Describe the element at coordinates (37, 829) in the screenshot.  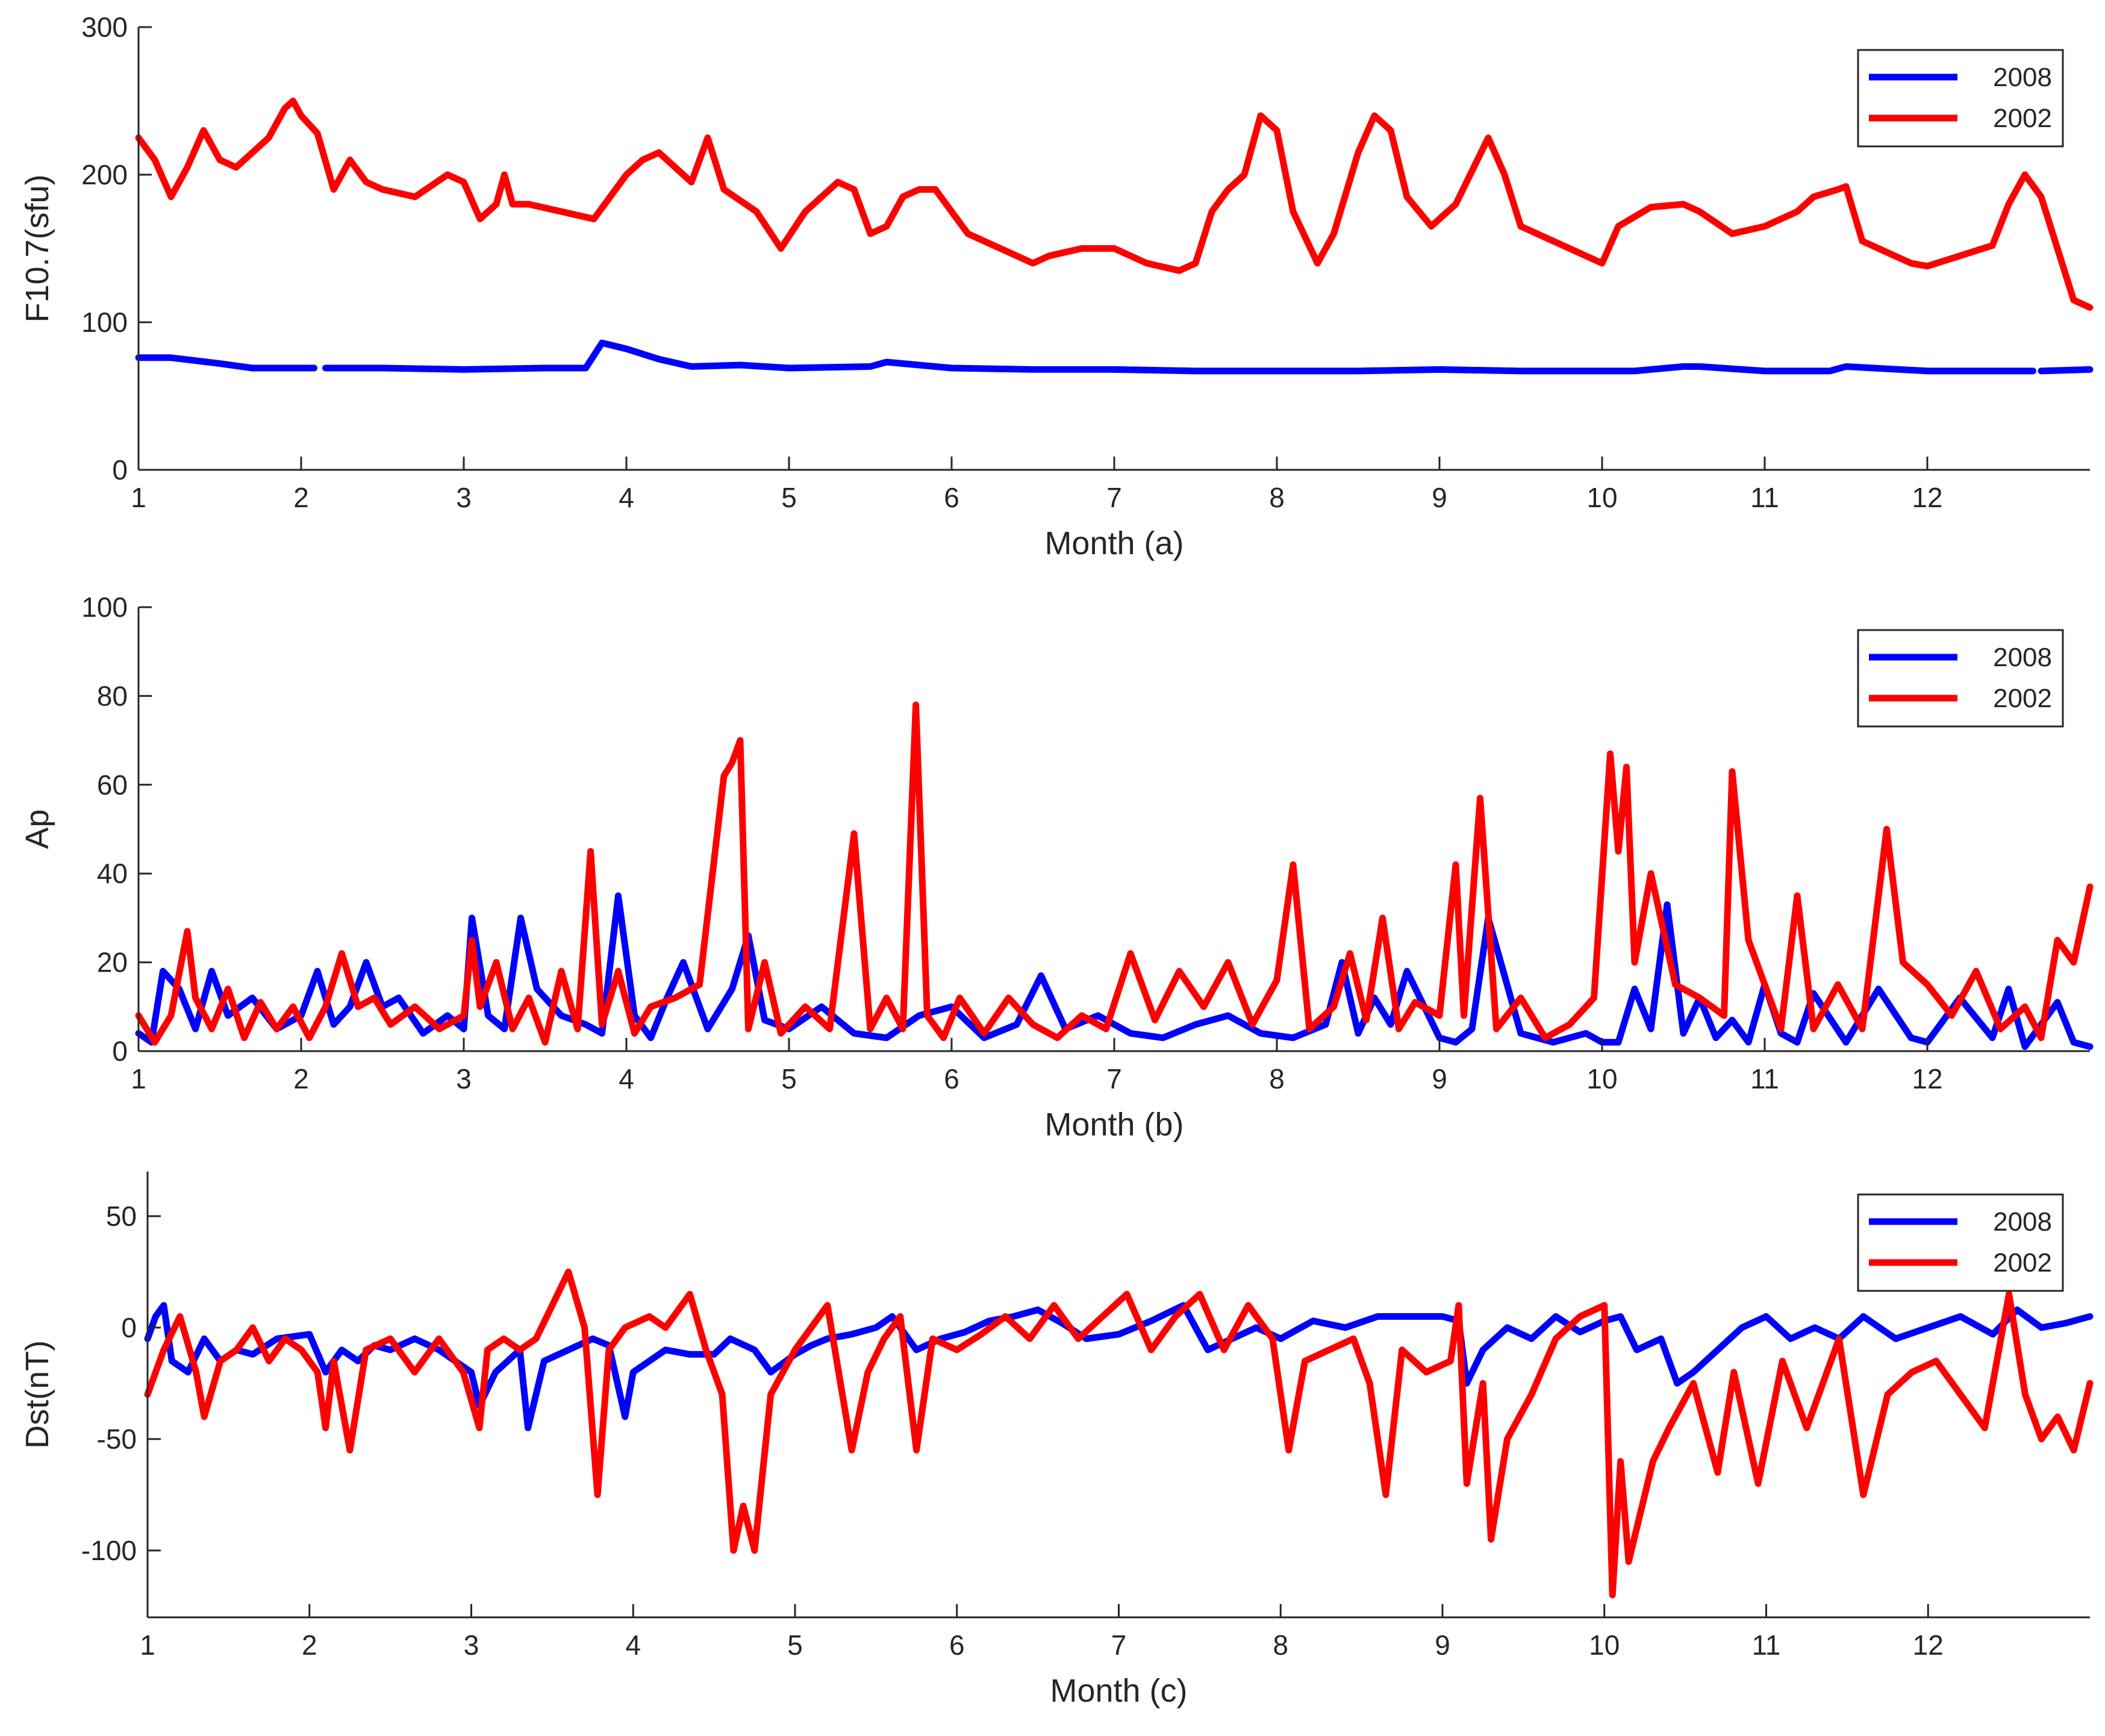
I see `y-axis-label: Ap` at that location.